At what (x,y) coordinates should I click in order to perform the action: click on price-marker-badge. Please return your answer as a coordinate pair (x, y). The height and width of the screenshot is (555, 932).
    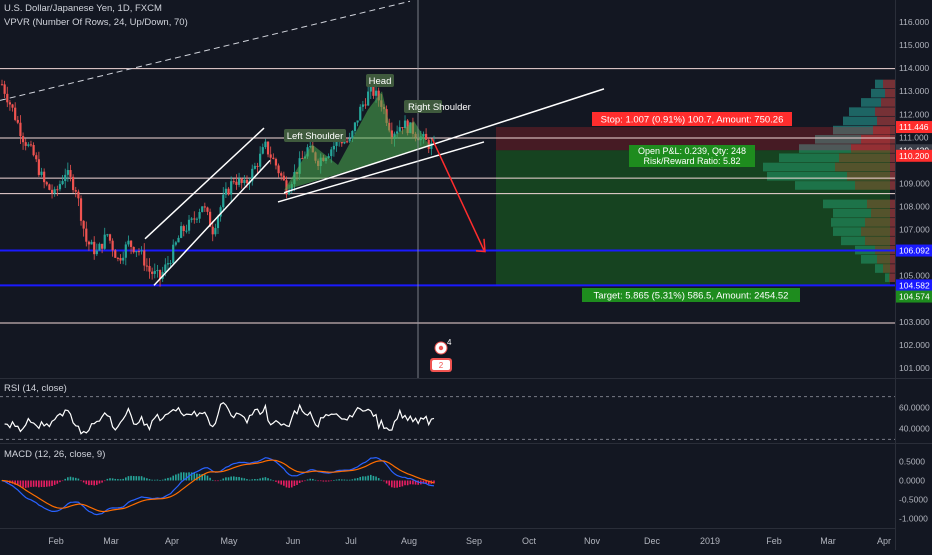
    Looking at the image, I should click on (914, 155).